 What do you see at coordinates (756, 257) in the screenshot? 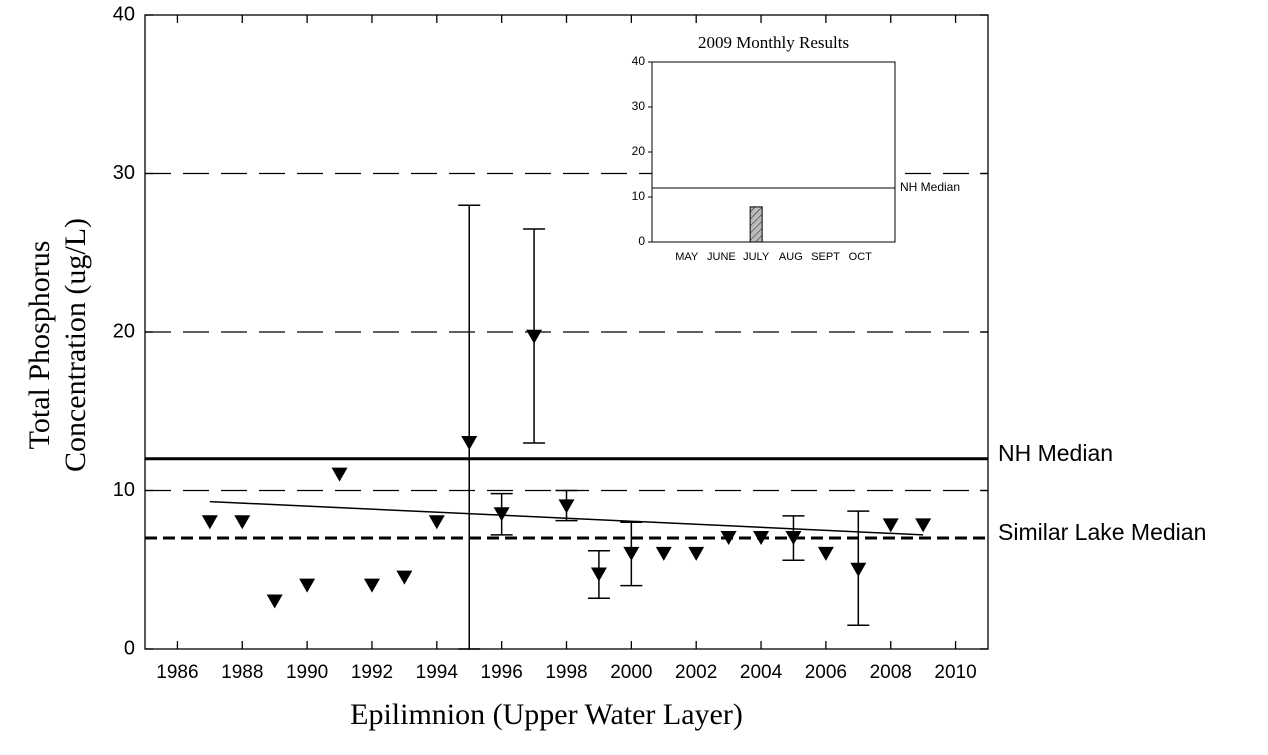
I see `inset-x-tick-label: JULY` at bounding box center [756, 257].